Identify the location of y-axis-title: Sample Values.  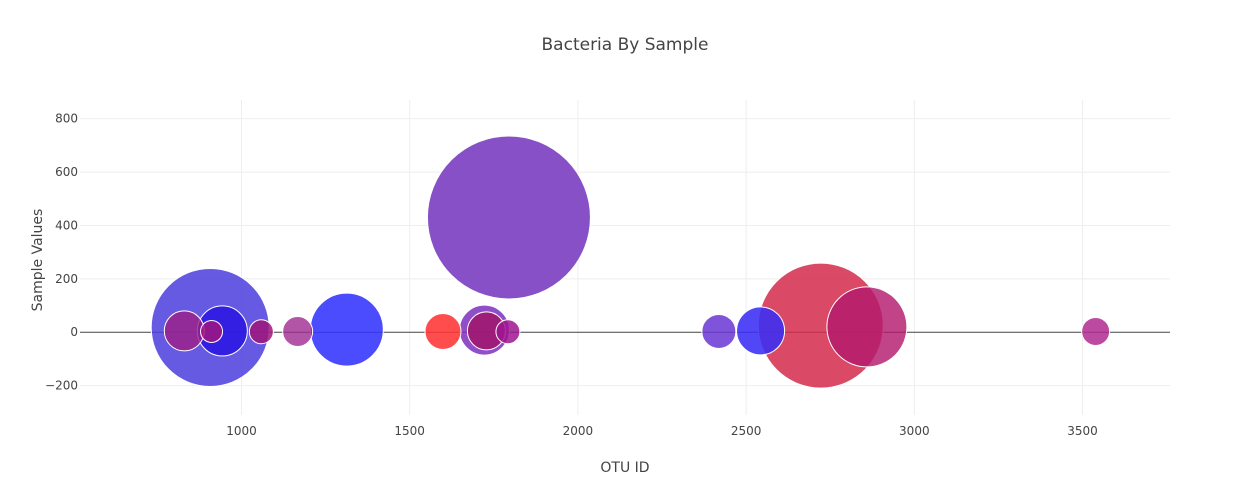
(38, 260).